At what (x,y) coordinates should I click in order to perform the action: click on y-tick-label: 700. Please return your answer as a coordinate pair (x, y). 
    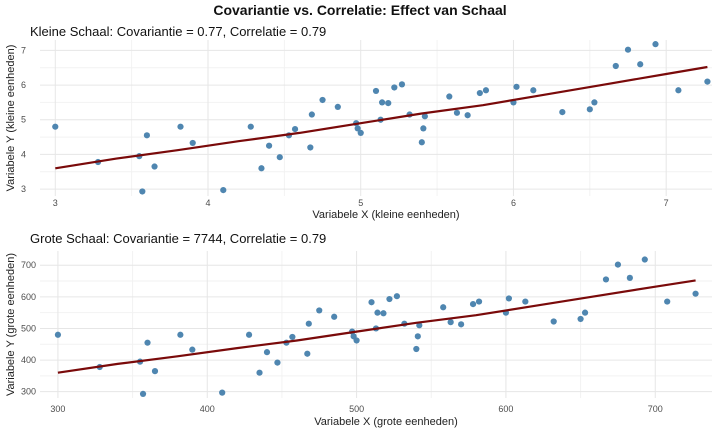
    Looking at the image, I should click on (28, 265).